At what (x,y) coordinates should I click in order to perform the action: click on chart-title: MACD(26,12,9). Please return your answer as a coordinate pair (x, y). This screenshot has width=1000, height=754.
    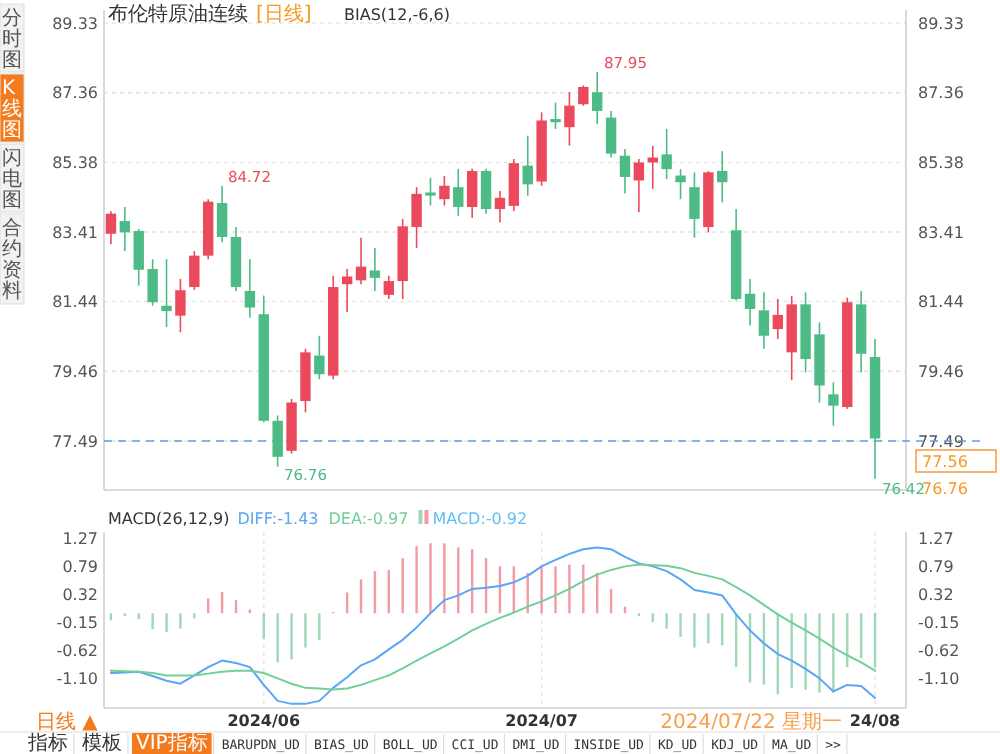
    Looking at the image, I should click on (169, 519).